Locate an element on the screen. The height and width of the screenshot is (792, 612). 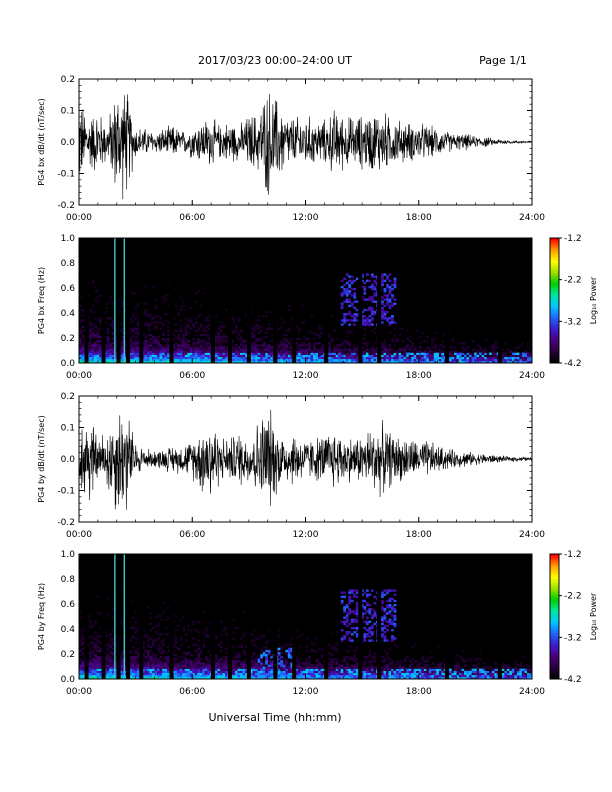
page-number: Page 1/1 is located at coordinates (503, 60).